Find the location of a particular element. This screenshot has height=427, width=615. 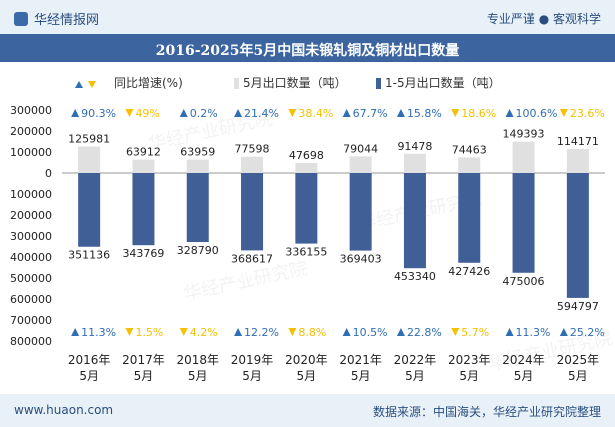

ytd-growth-4: 8.8% is located at coordinates (312, 332).